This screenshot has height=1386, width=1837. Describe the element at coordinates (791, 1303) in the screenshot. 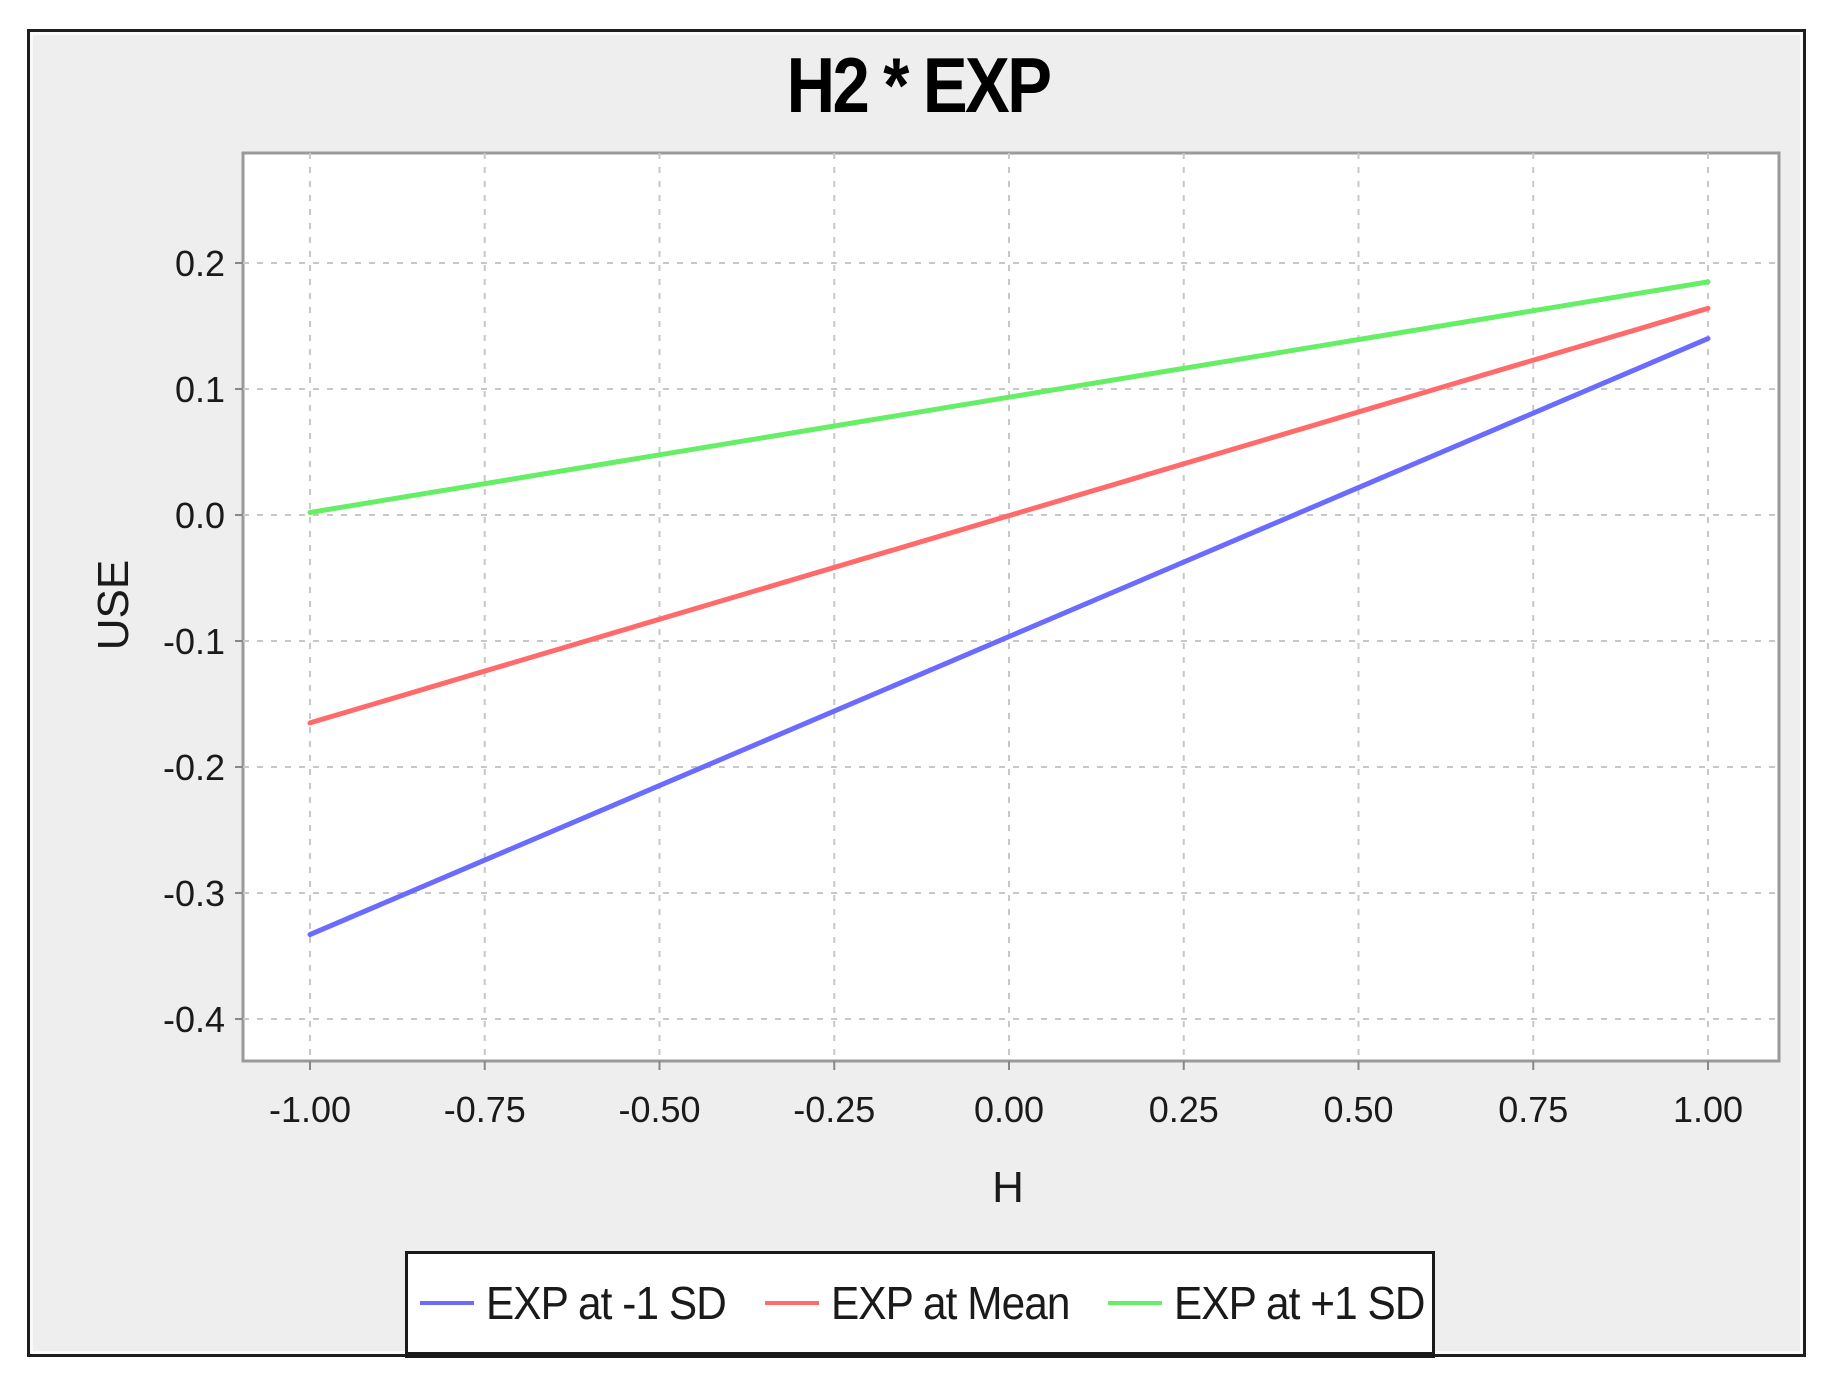

I see `legend-swatch-red` at that location.